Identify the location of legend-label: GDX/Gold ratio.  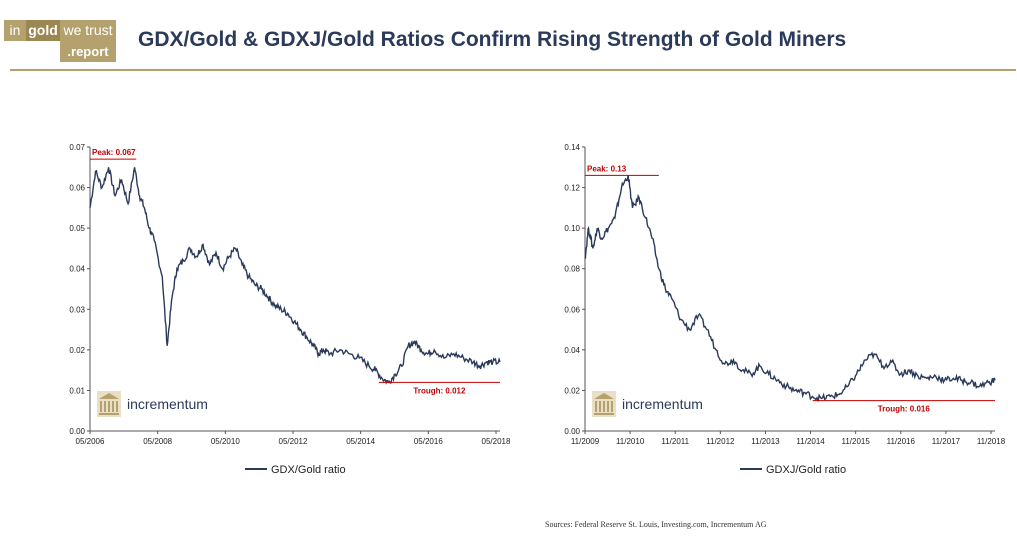
(308, 470).